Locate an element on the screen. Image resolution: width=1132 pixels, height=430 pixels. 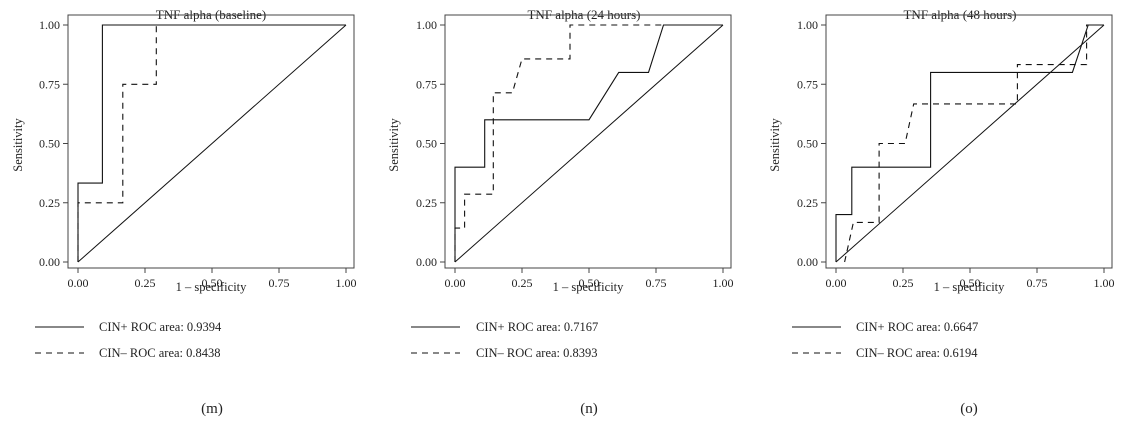
legend-label: CIN– ROC area: 0.8438 is located at coordinates (160, 353).